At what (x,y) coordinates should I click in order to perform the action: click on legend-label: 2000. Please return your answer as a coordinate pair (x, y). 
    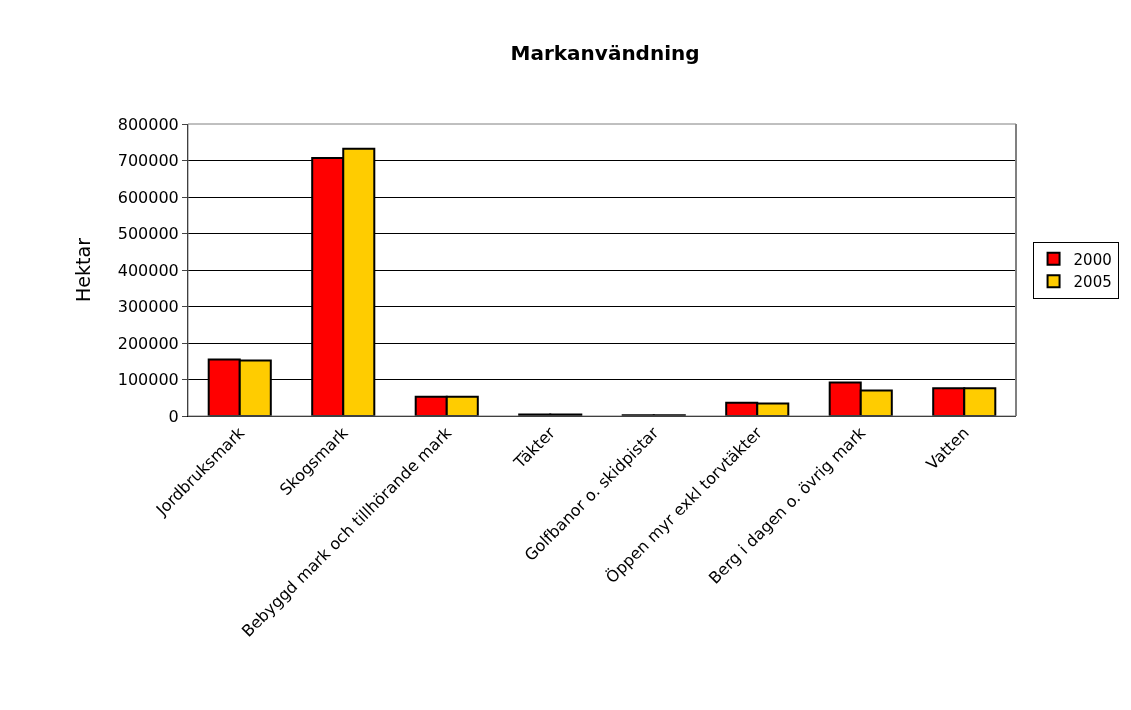
    Looking at the image, I should click on (1092, 259).